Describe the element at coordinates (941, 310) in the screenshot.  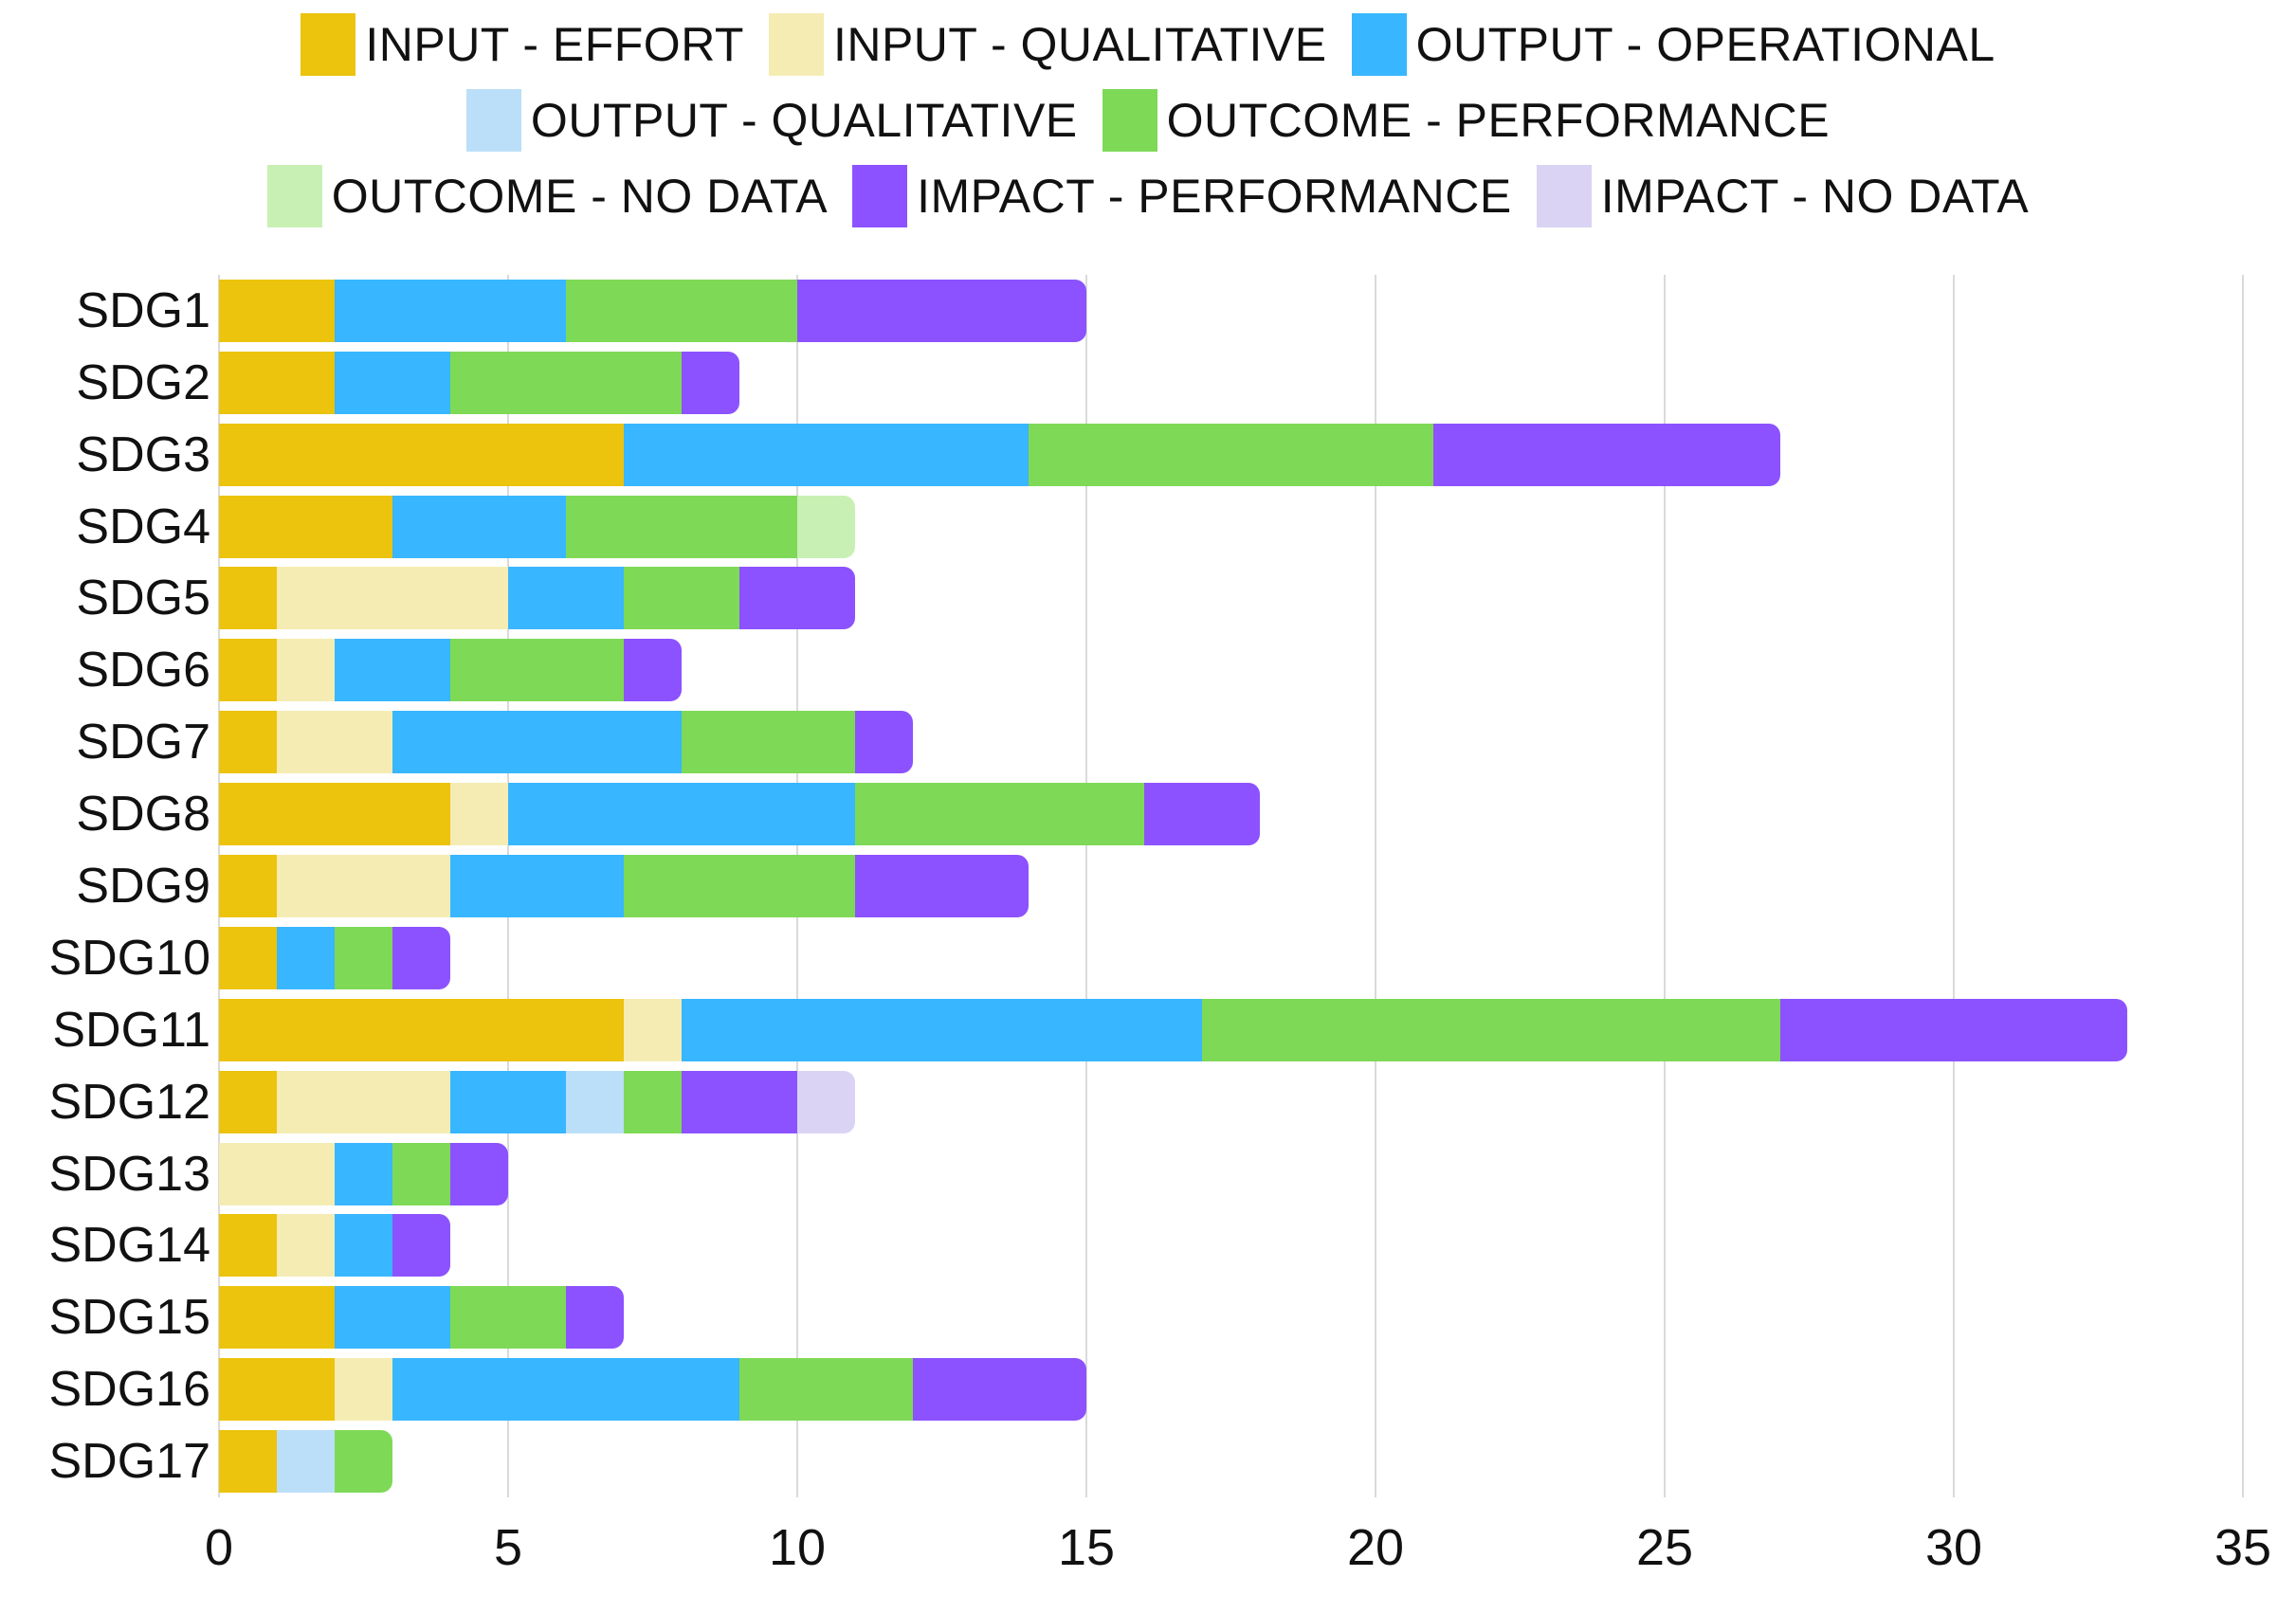
I see `bar-segment-impact-performance-sdg1` at that location.